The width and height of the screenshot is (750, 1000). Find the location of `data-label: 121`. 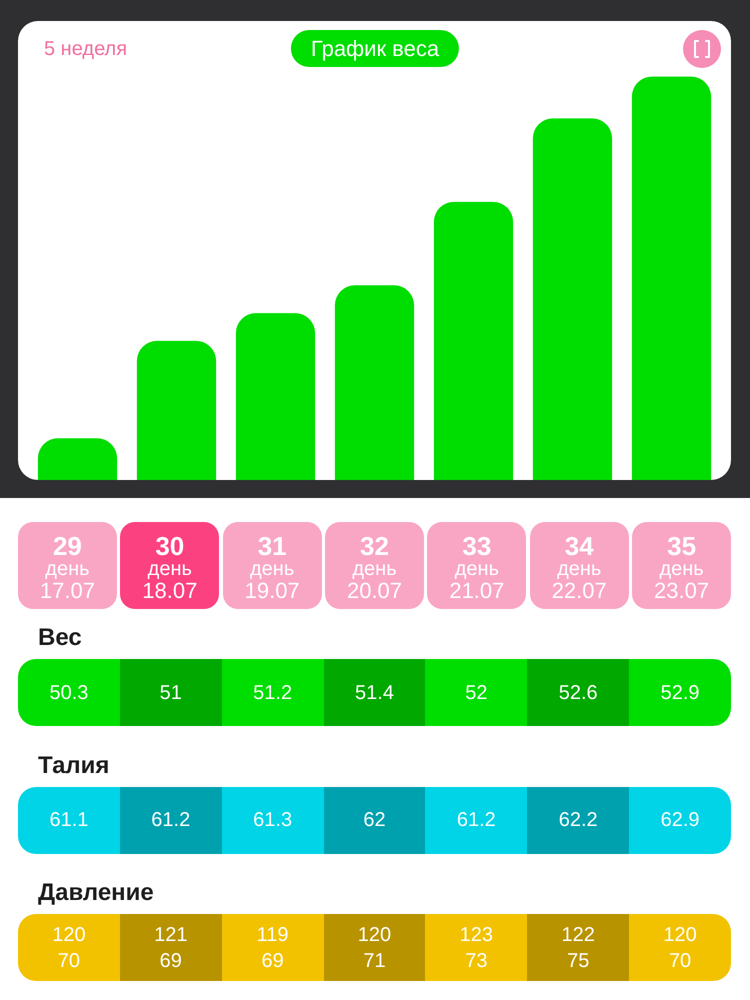

data-label: 121 is located at coordinates (170, 935).